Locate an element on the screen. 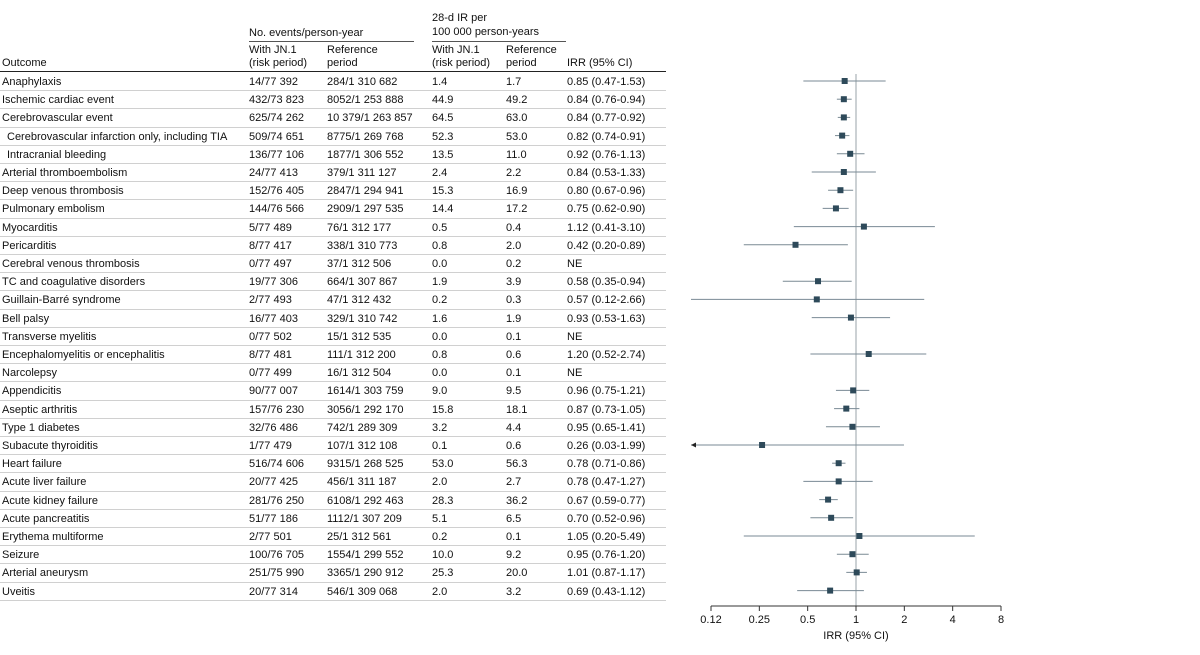 This screenshot has width=1200, height=655. outcome-cell: Arterial thromboembolism is located at coordinates (65, 173).